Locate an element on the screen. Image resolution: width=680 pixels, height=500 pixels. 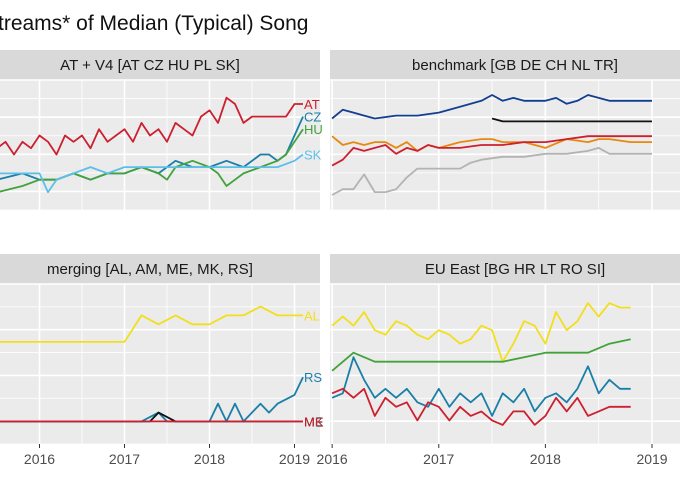
facet-strip-label: AT + V4 [AT CZ HU PL SK] is located at coordinates (150, 65).